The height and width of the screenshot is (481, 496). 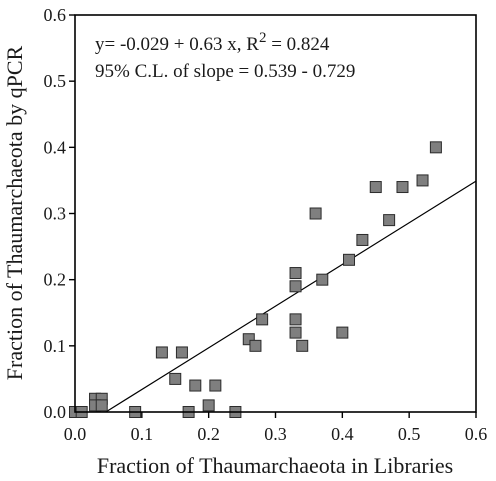 What do you see at coordinates (297, 44) in the screenshot?
I see `equation-suffix: = 0.824` at bounding box center [297, 44].